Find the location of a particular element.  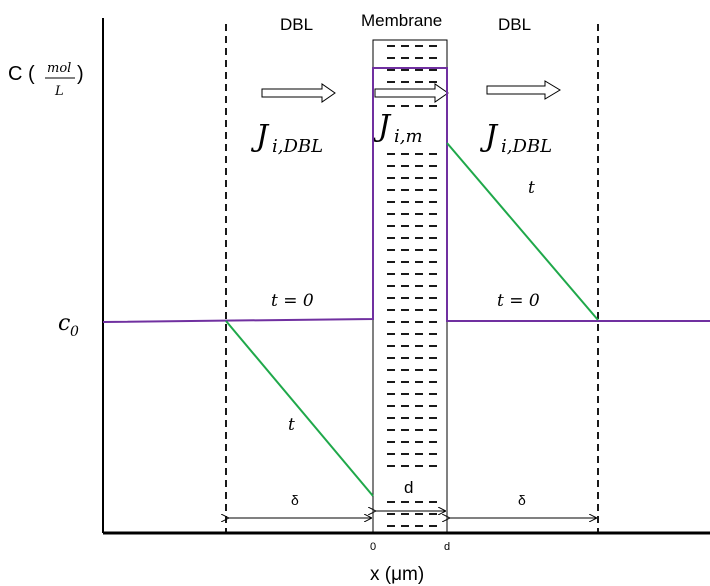

flux-arrow-left is located at coordinates (298, 93).